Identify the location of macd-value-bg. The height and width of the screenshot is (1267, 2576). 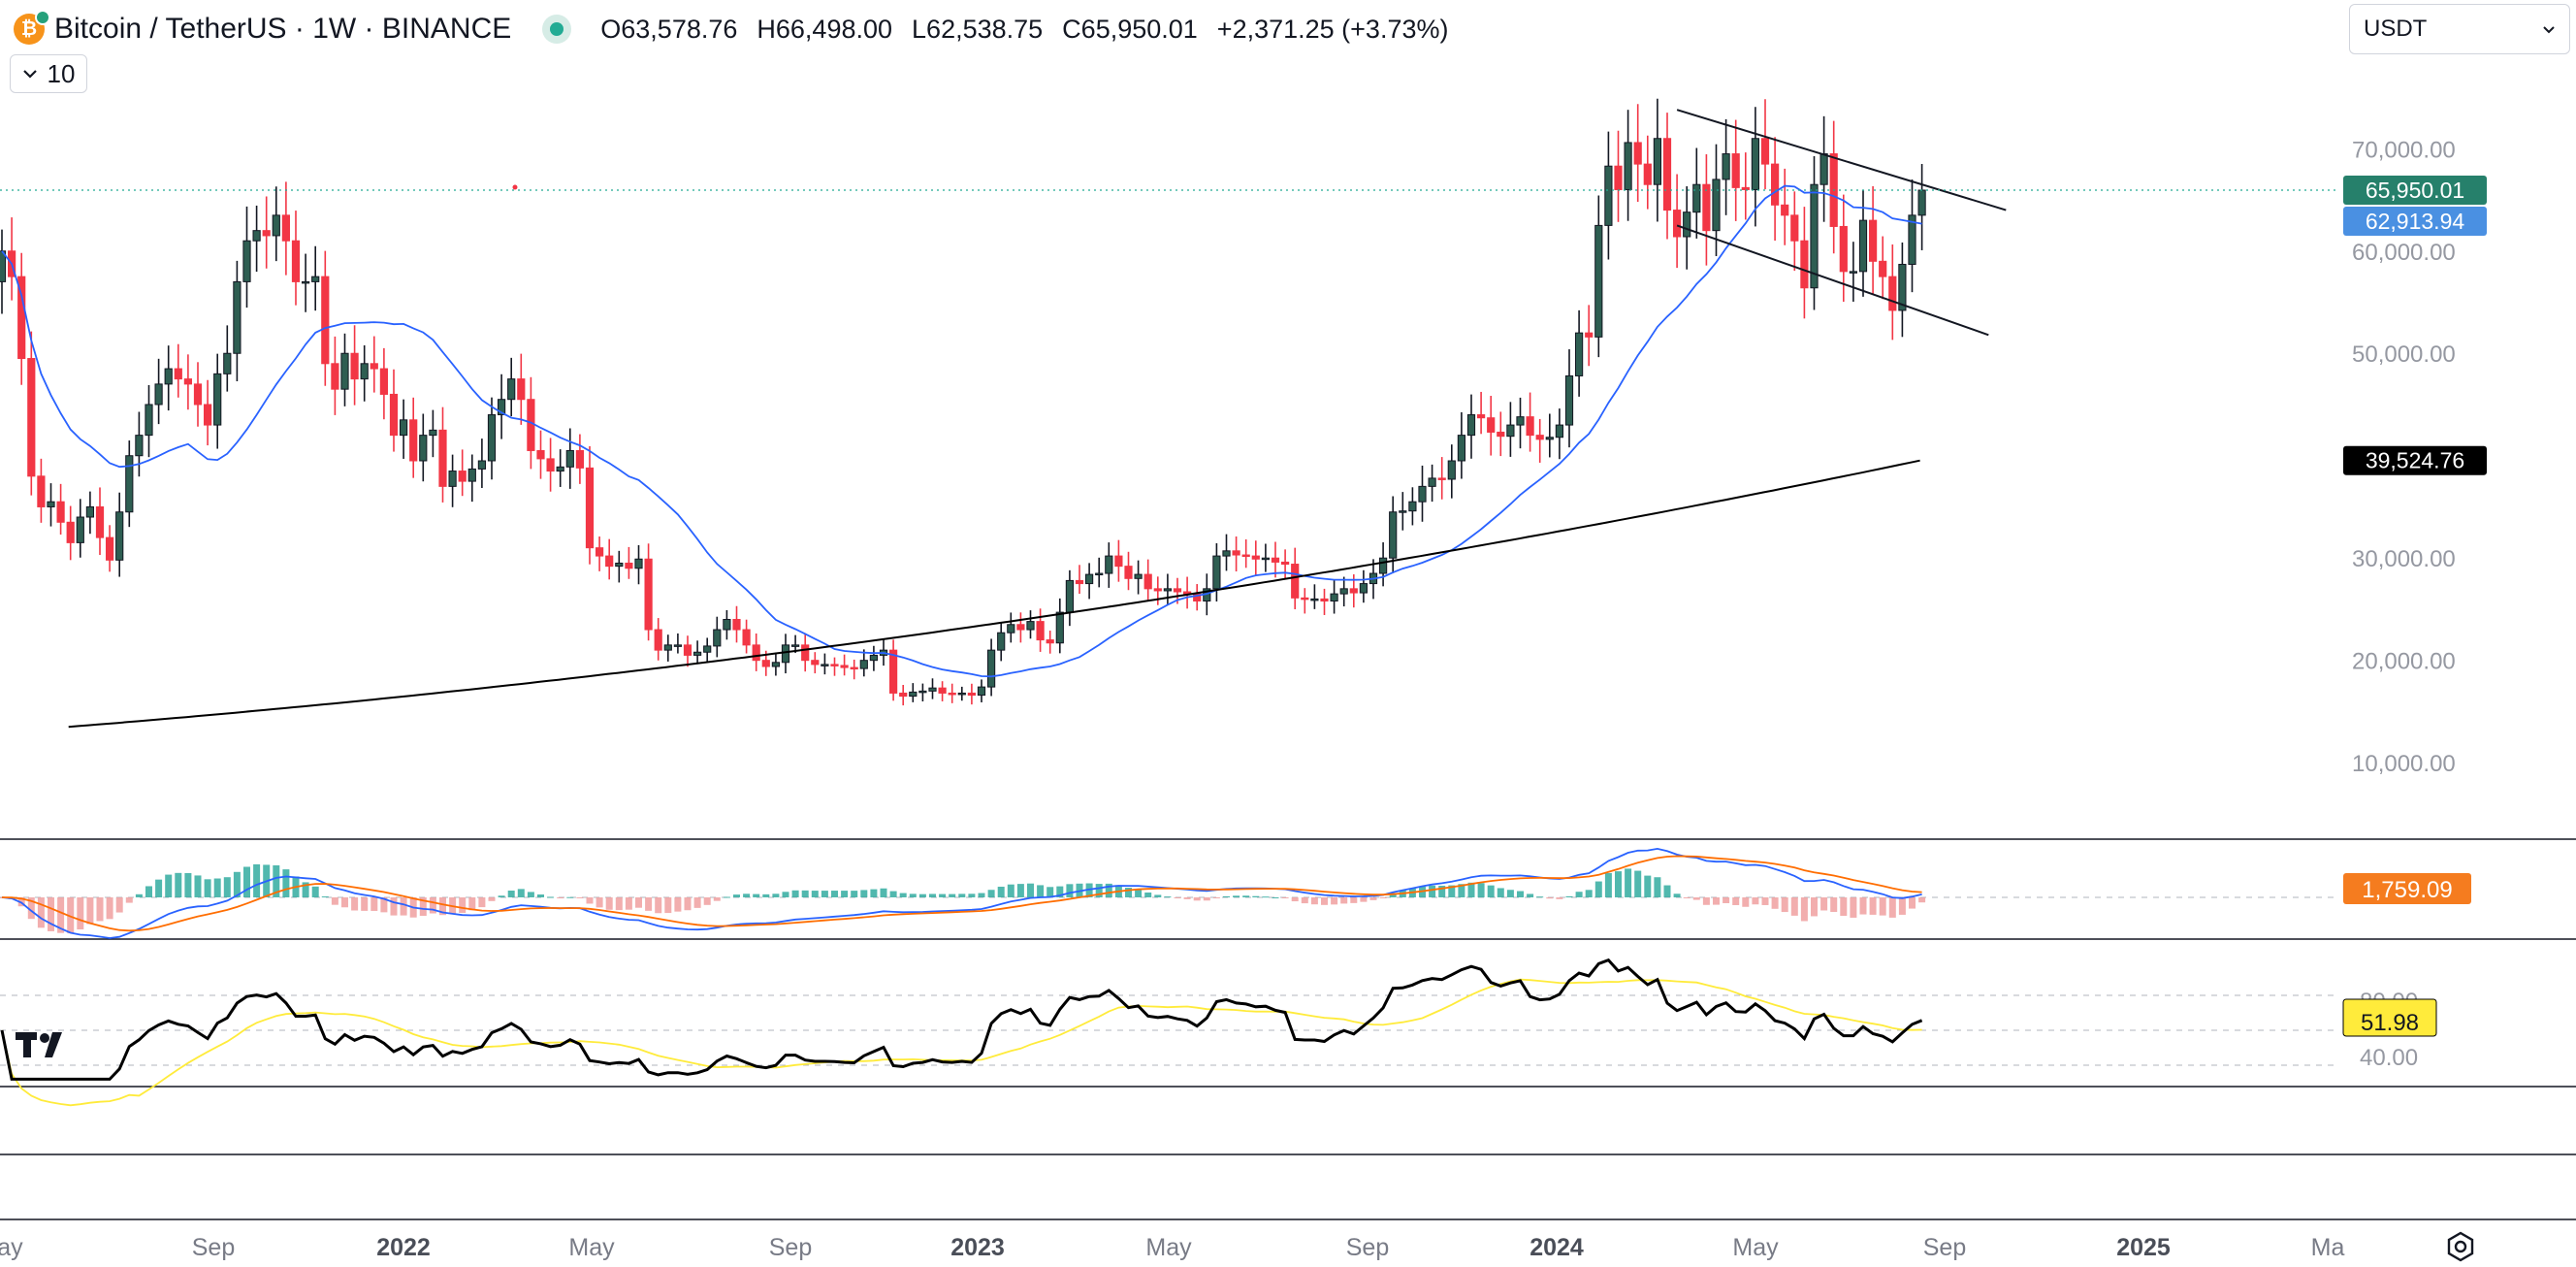
(2407, 888).